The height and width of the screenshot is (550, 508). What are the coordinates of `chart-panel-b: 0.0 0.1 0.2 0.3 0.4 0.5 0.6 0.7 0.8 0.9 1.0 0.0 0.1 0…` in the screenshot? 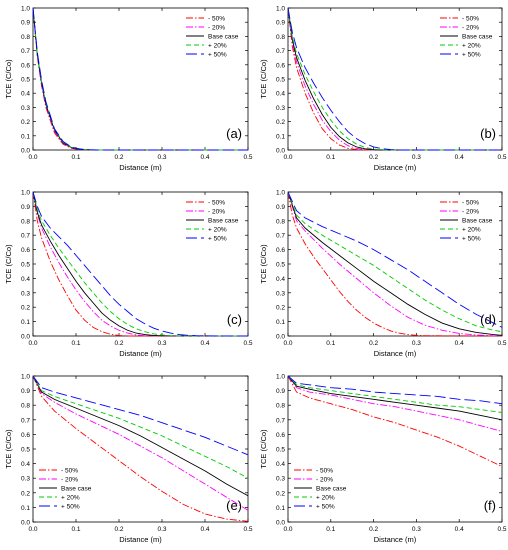 It's located at (383, 89).